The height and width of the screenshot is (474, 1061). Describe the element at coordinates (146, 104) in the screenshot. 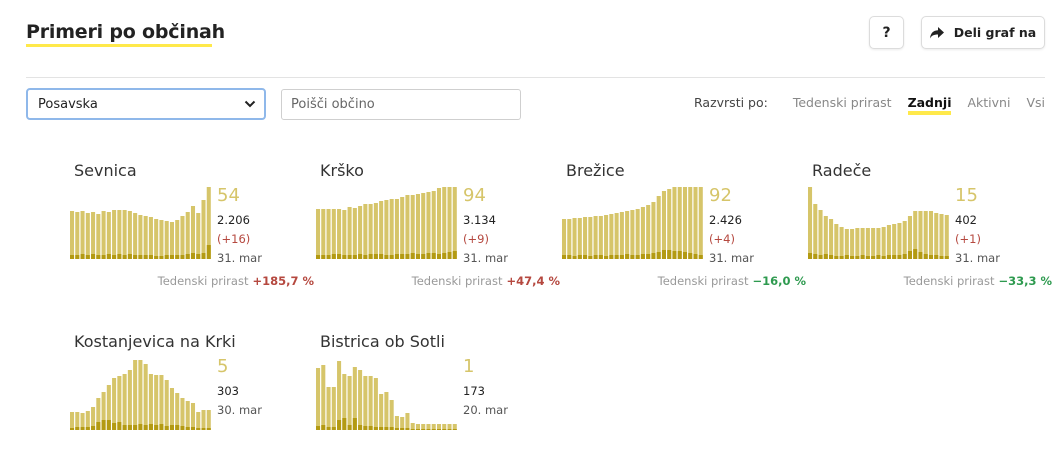

I see `region-select: Posavska` at that location.